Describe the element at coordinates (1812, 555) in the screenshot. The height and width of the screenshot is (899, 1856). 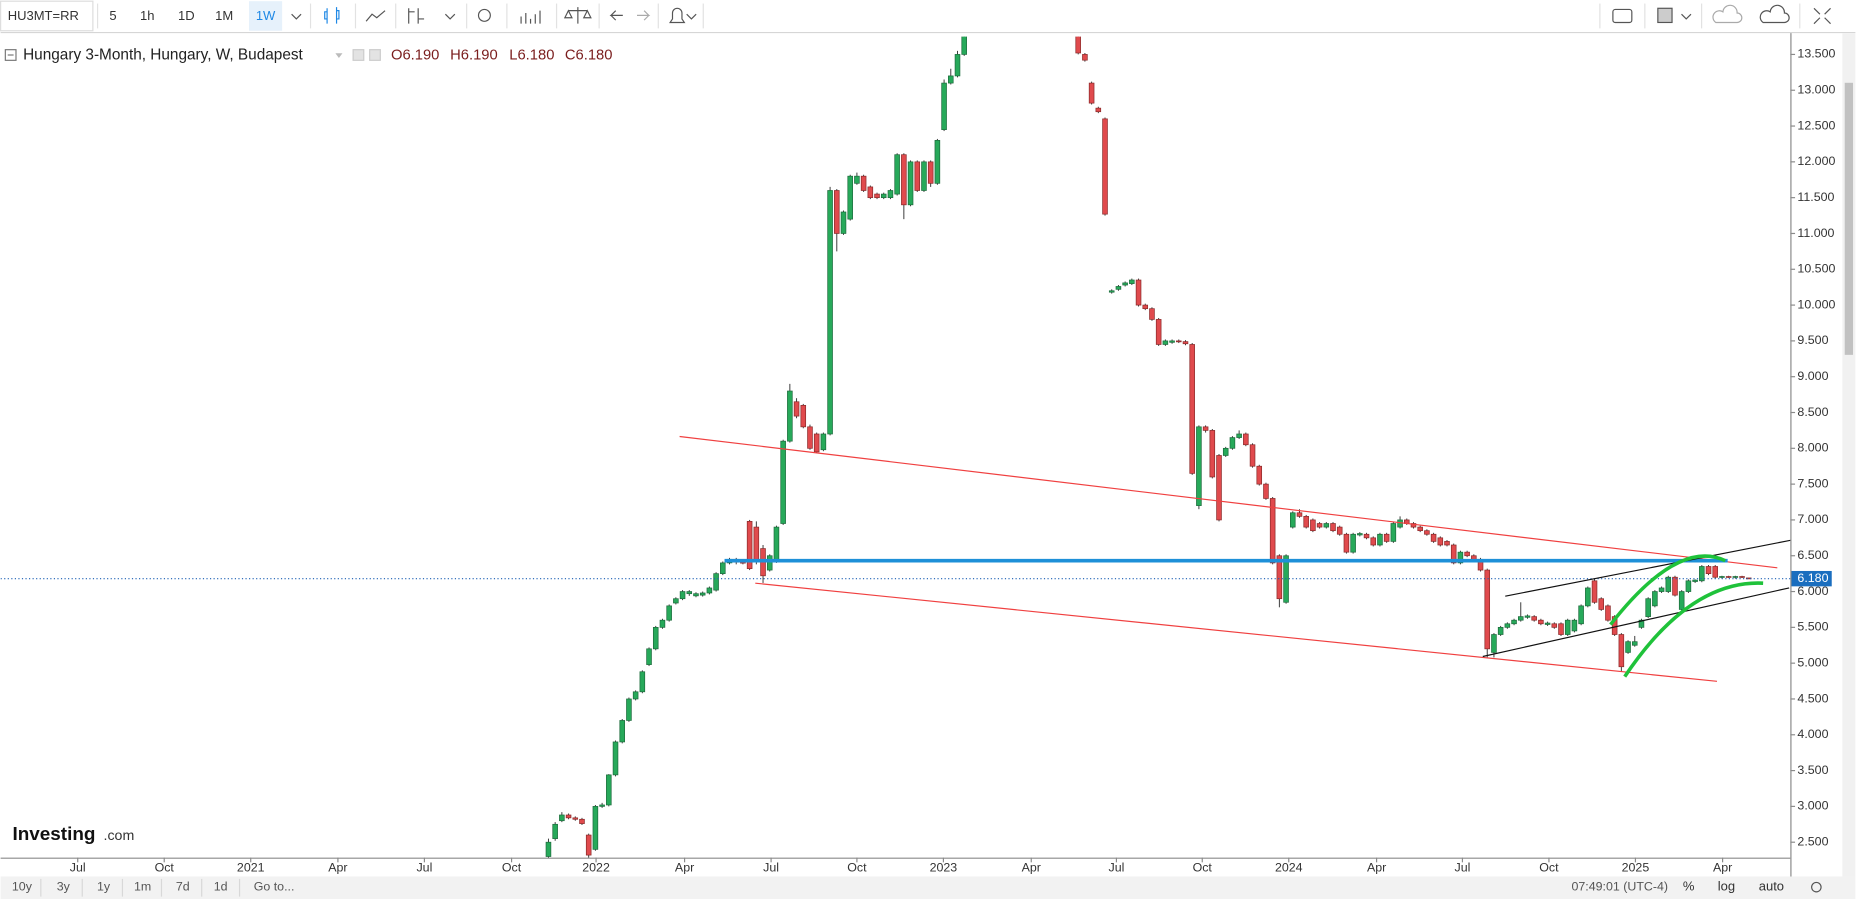
I see `y-tick-label: 6.500` at that location.